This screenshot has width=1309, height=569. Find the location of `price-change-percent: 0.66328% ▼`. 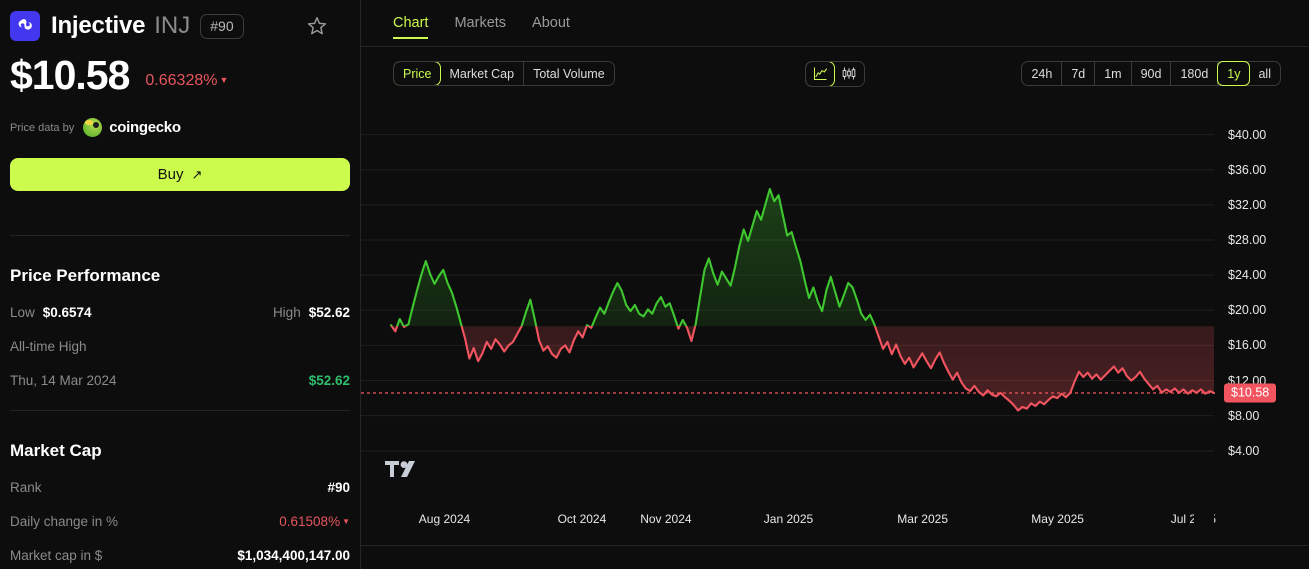

price-change-percent: 0.66328% ▼ is located at coordinates (186, 81).